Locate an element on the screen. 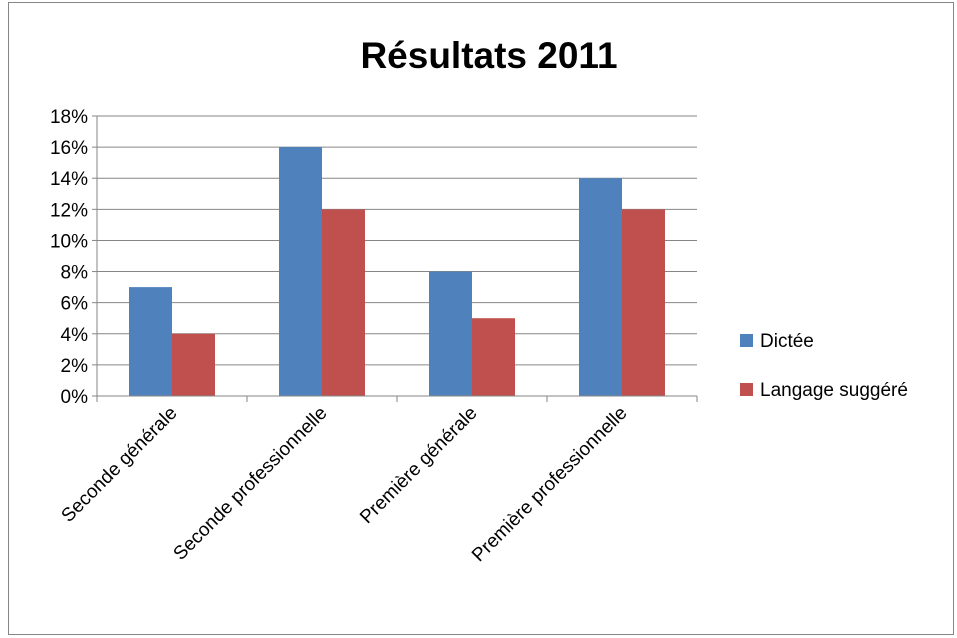 The image size is (957, 638). legend: Dictée Langage suggéré is located at coordinates (824, 366).